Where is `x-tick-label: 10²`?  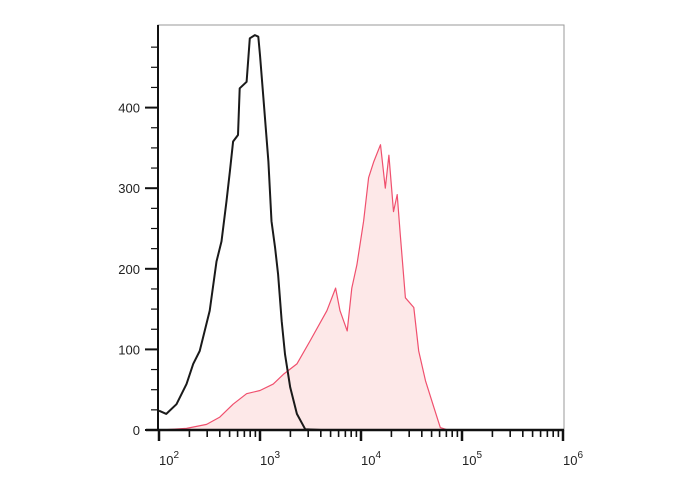 x-tick-label: 10² is located at coordinates (169, 459).